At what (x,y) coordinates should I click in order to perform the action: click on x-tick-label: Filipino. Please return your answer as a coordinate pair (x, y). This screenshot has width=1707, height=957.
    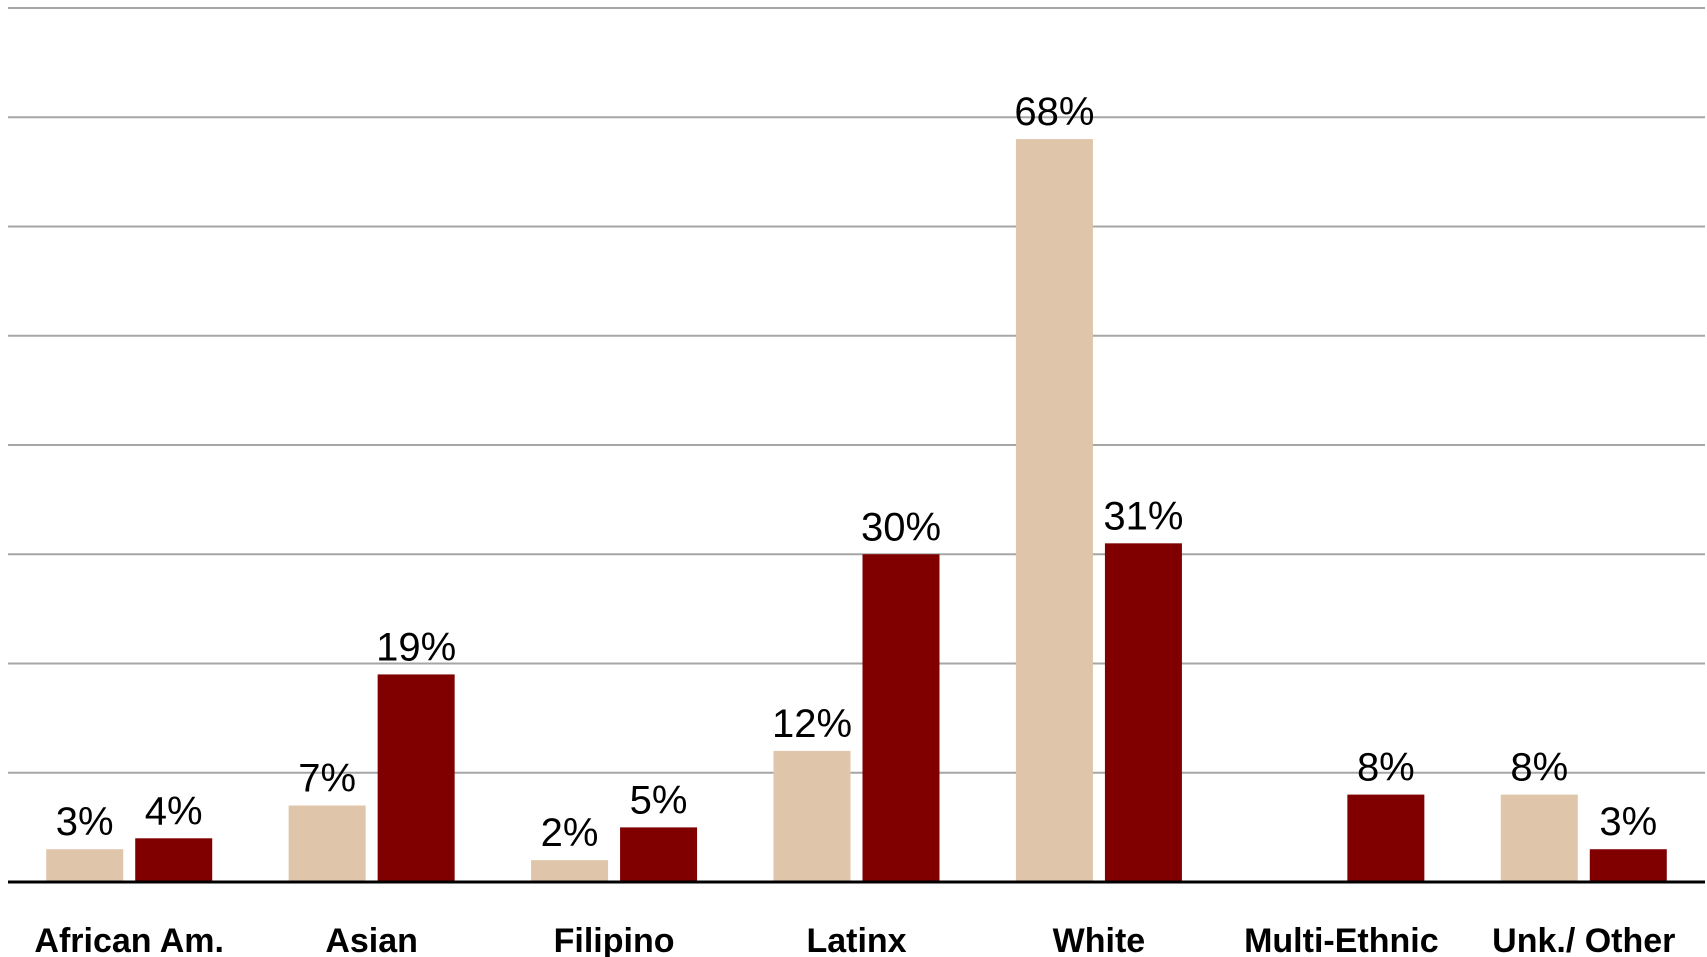
    Looking at the image, I should click on (614, 939).